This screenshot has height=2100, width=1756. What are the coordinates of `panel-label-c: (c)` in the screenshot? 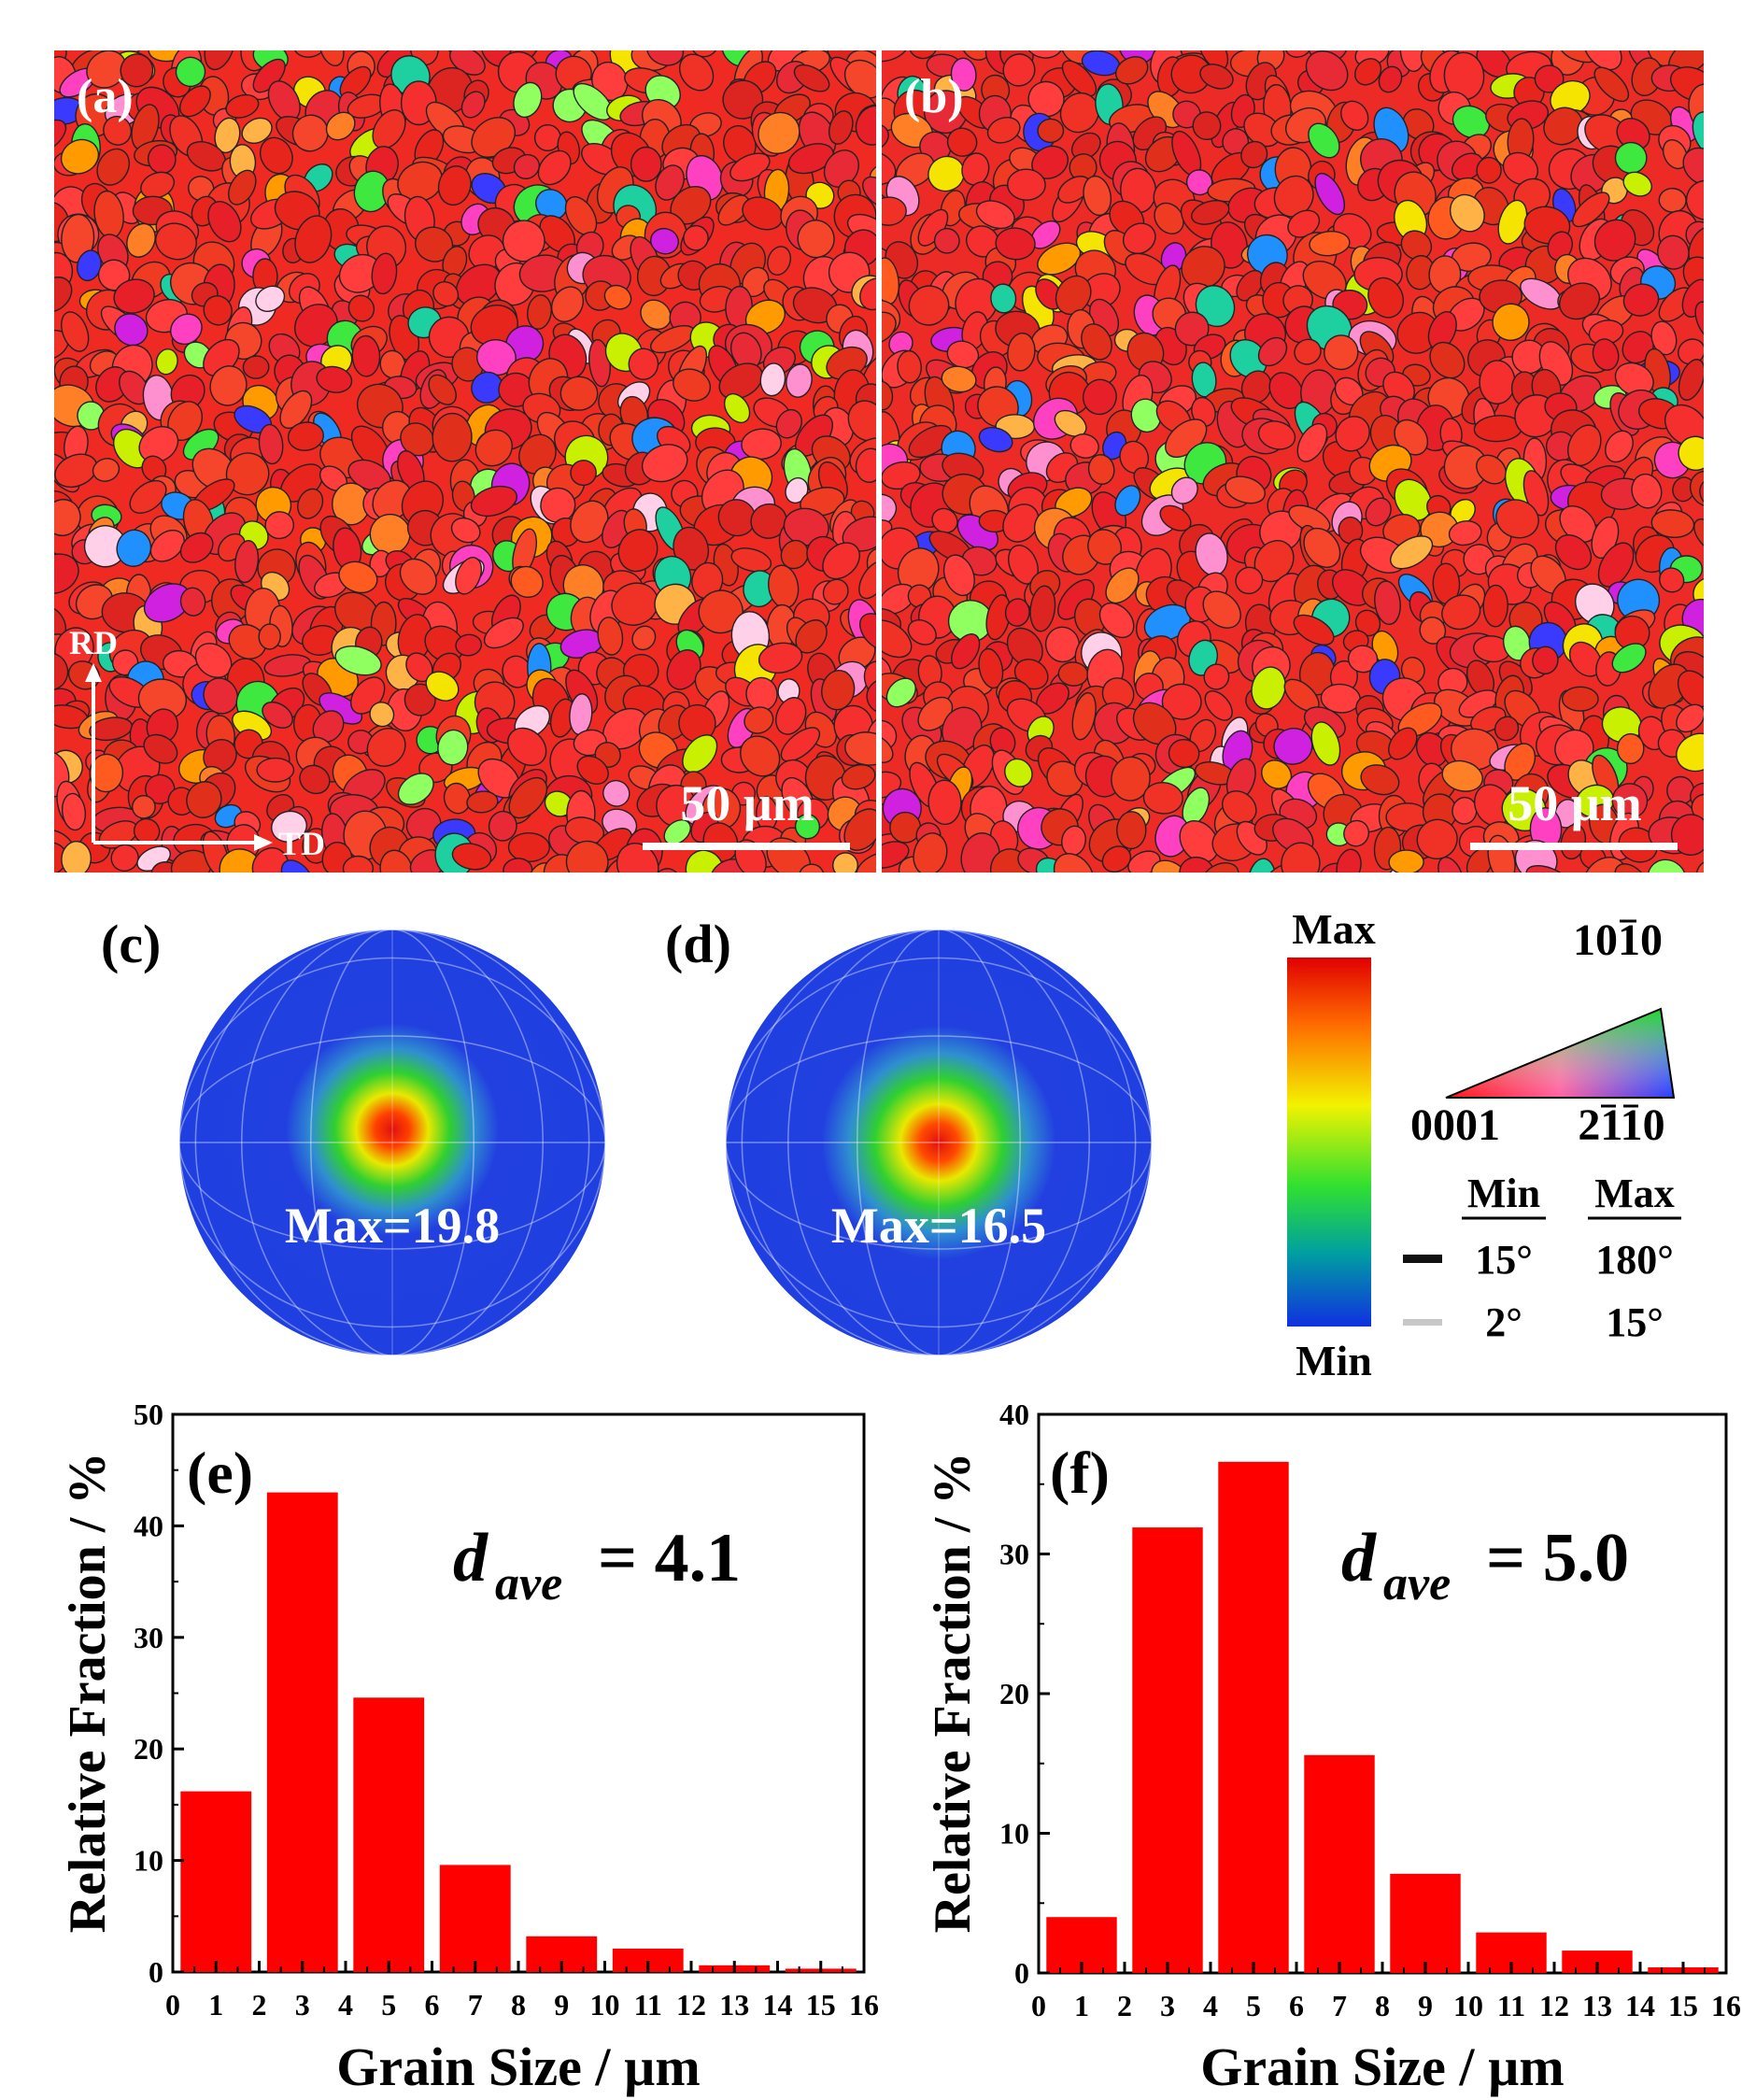 It's located at (131, 944).